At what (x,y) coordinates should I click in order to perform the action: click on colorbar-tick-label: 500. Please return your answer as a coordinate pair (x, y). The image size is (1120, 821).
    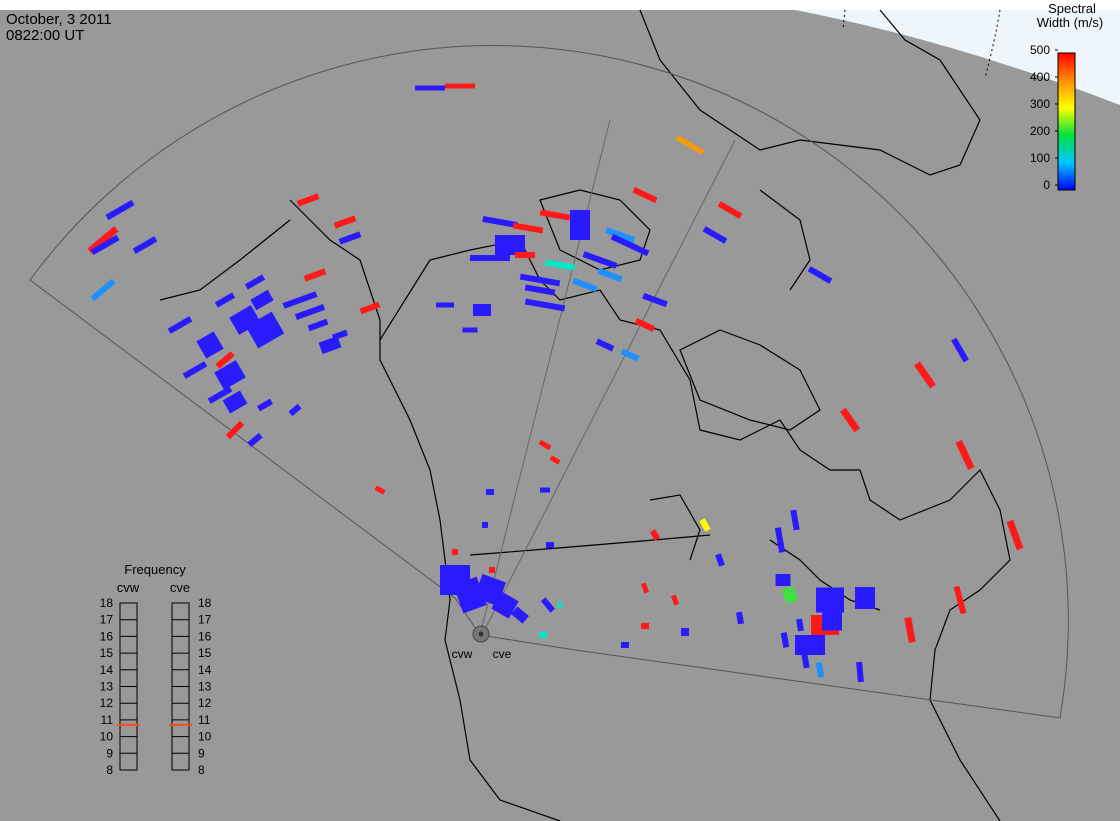
    Looking at the image, I should click on (1040, 50).